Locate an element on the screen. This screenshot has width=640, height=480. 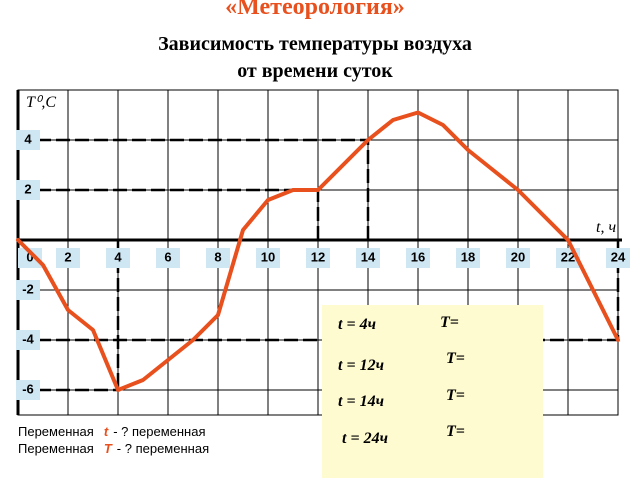
tick-label: -4 is located at coordinates (28, 338).